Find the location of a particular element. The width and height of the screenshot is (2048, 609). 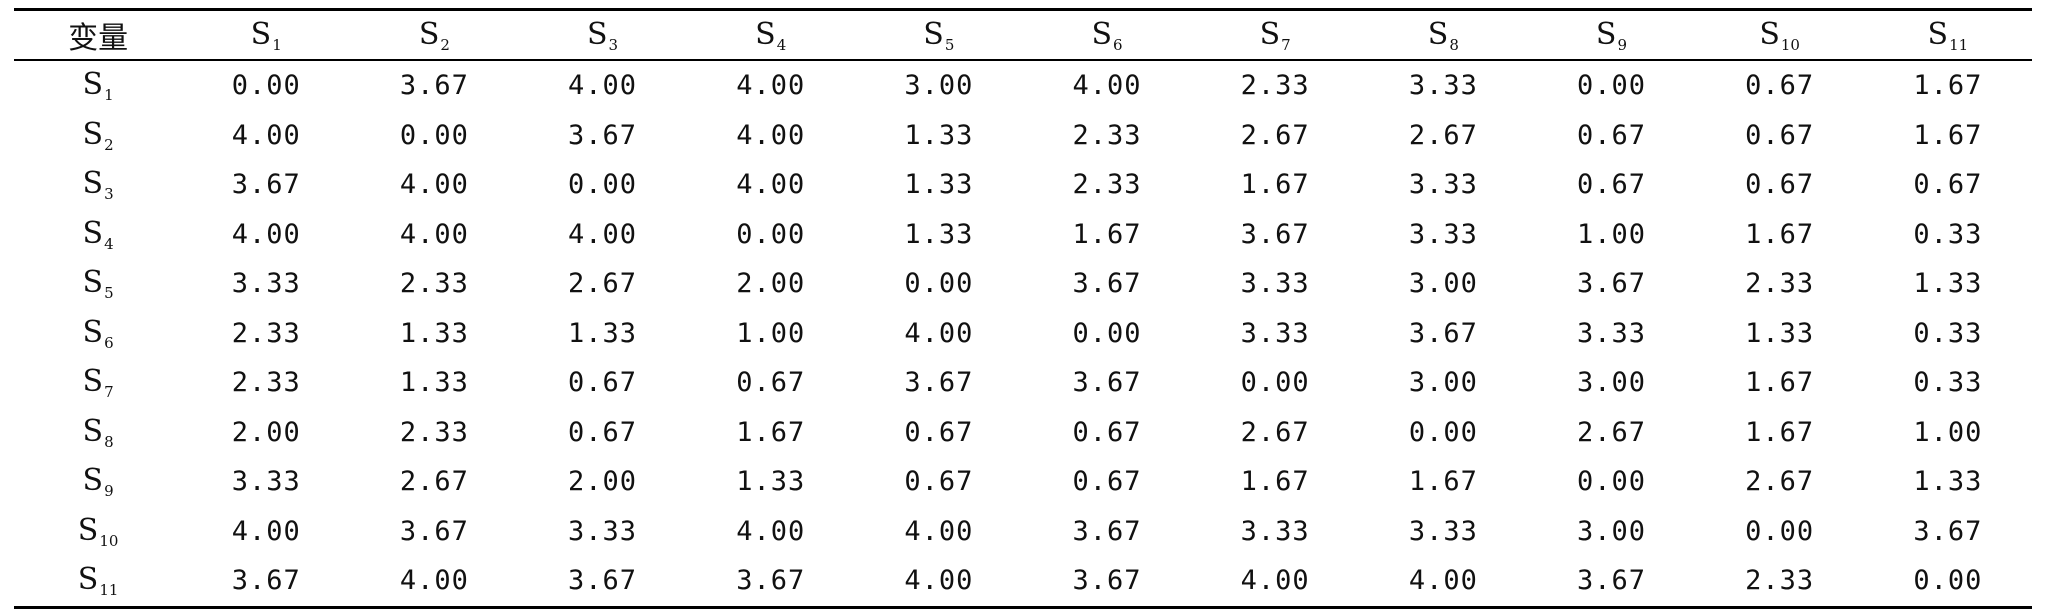

row-header-s3: S3 is located at coordinates (98, 185).